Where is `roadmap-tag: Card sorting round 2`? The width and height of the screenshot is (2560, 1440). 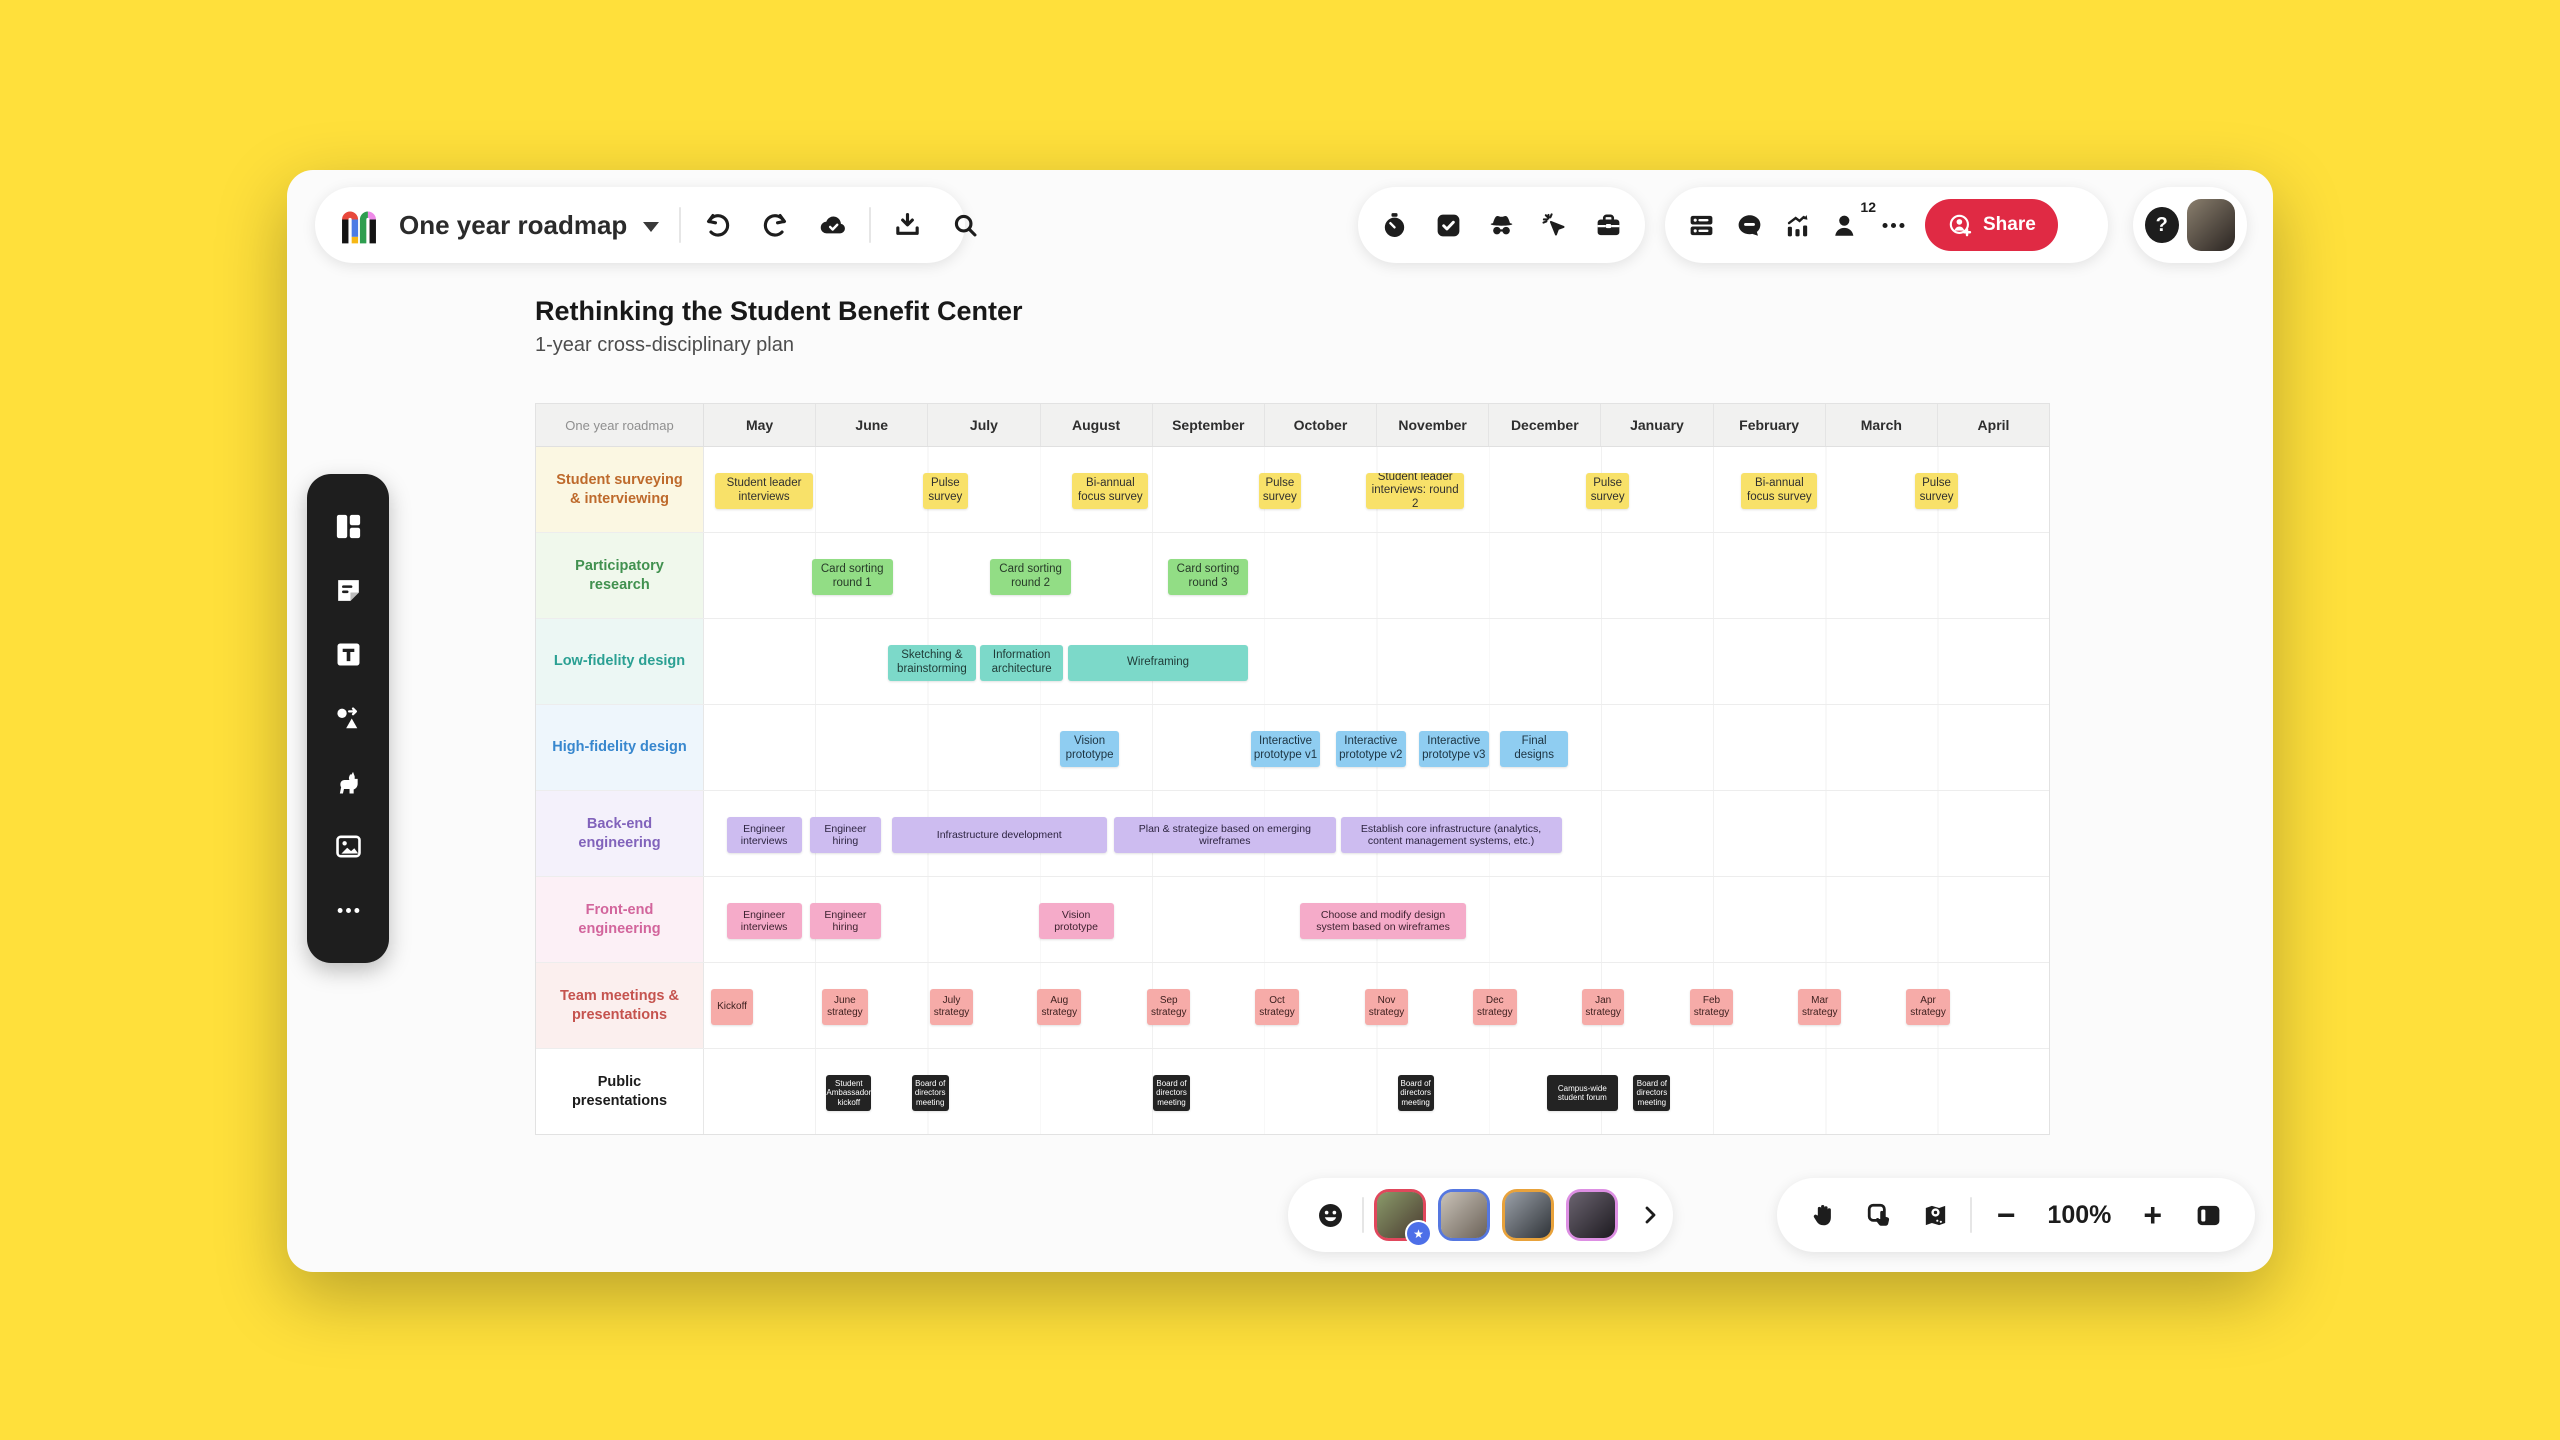
roadmap-tag: Card sorting round 2 is located at coordinates (1030, 577).